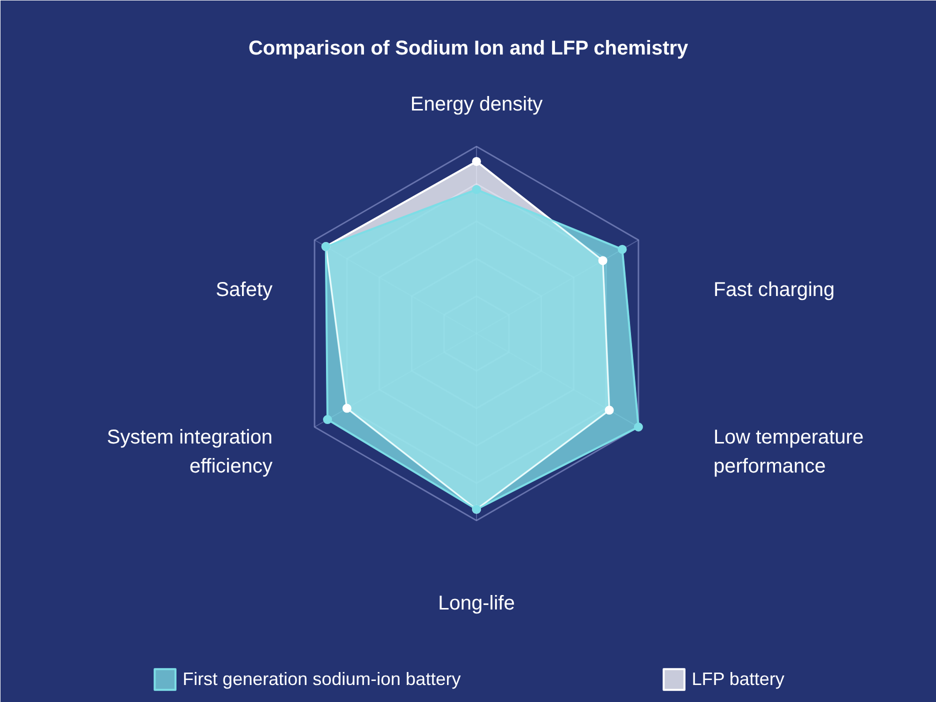 Image resolution: width=936 pixels, height=702 pixels. What do you see at coordinates (321, 679) in the screenshot?
I see `legend-label: First generation sodium-ion battery` at bounding box center [321, 679].